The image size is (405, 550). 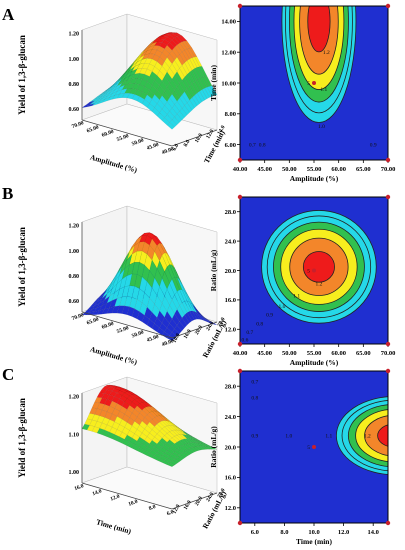 What do you see at coordinates (373, 532) in the screenshot?
I see `x-tick-label: 14.0` at bounding box center [373, 532].